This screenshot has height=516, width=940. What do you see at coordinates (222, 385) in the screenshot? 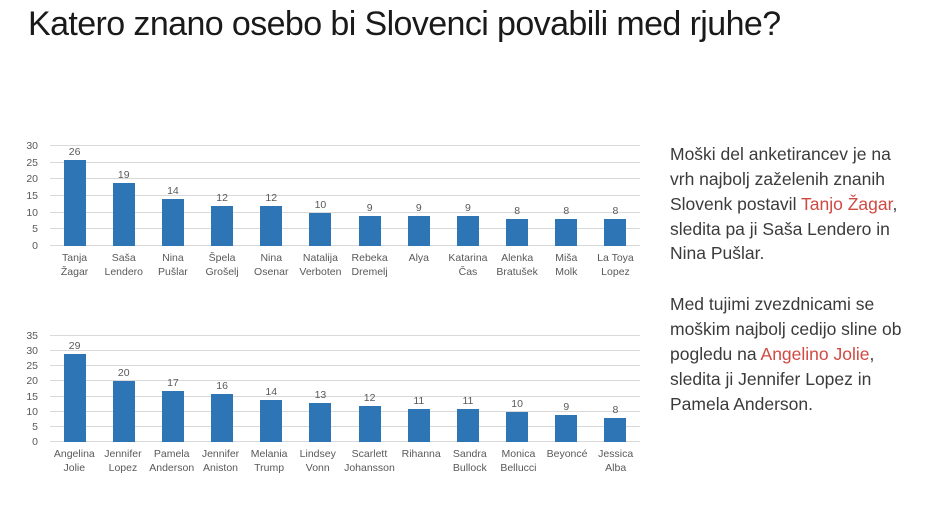
I see `value-label: 16` at bounding box center [222, 385].